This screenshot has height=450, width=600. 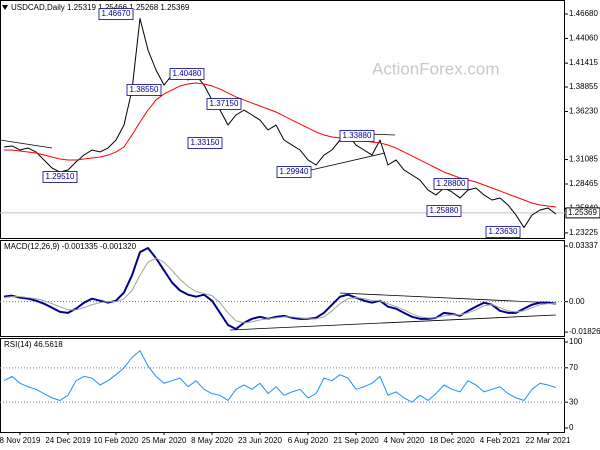 I want to click on annotation: 1.28800, so click(x=451, y=183).